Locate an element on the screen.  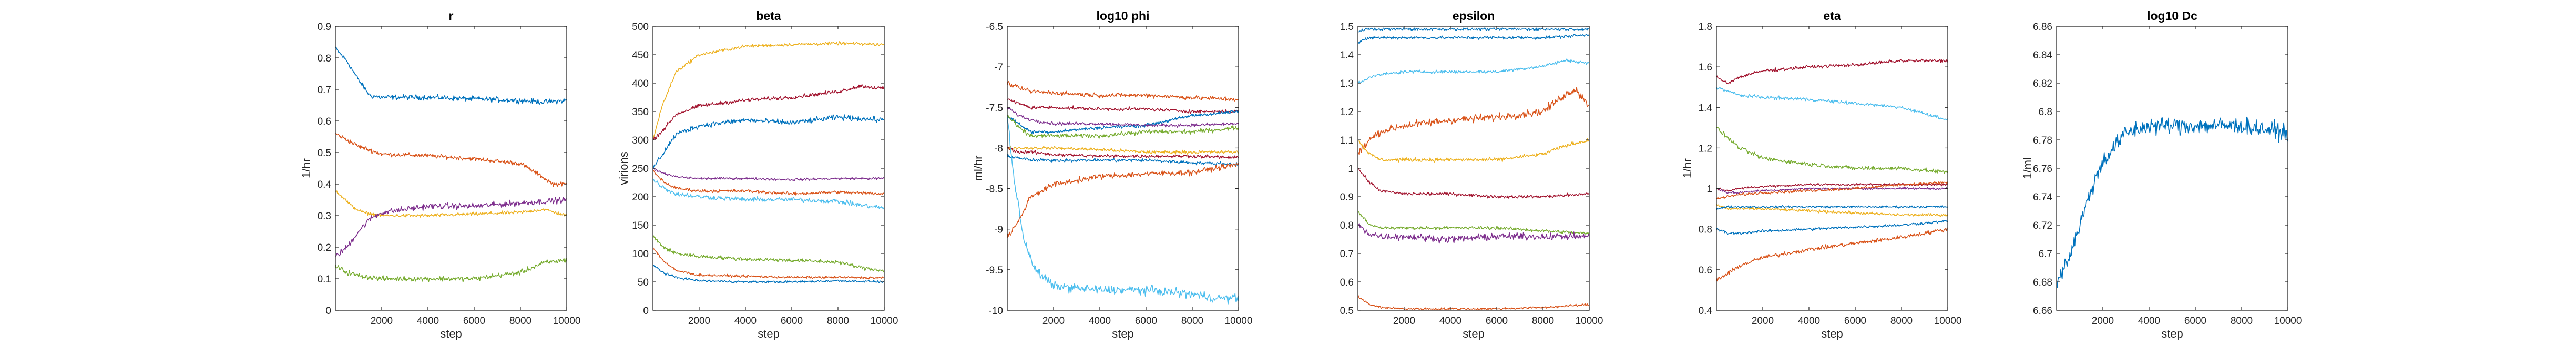
y-tick-label: 6.74 is located at coordinates (2042, 197).